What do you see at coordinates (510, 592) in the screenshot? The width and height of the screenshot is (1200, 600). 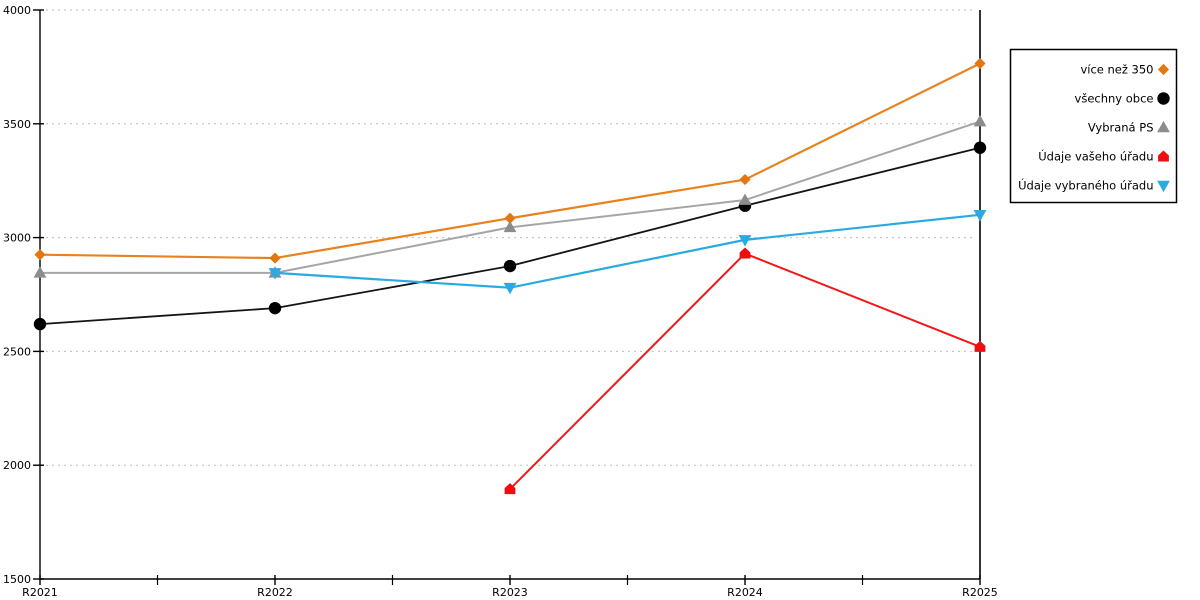 I see `x-tick-label-R2023: R2023` at bounding box center [510, 592].